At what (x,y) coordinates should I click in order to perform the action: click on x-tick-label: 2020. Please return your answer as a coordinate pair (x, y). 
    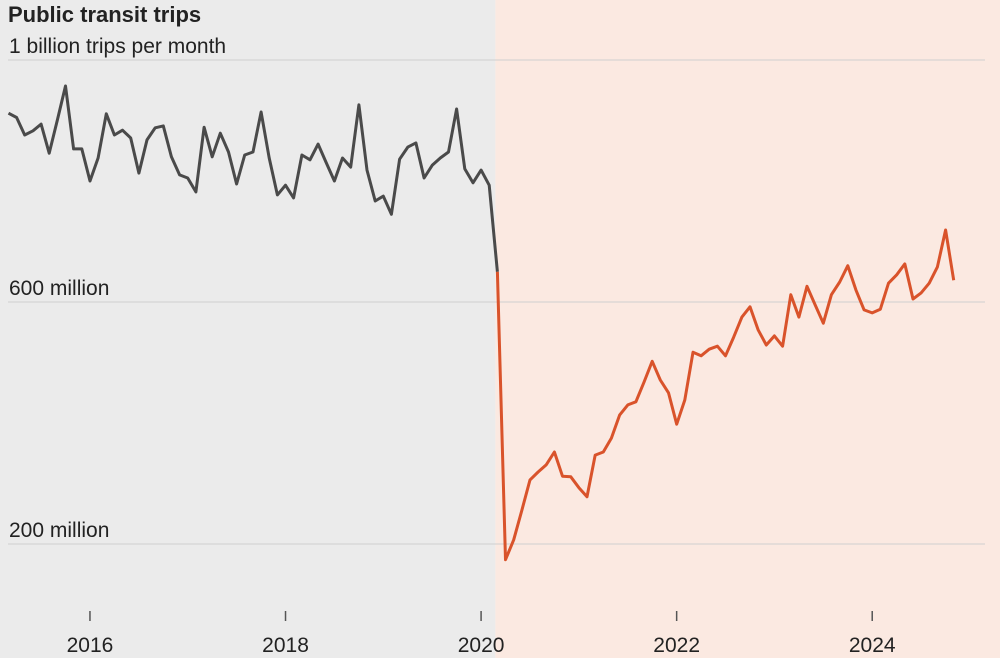
    Looking at the image, I should click on (481, 645).